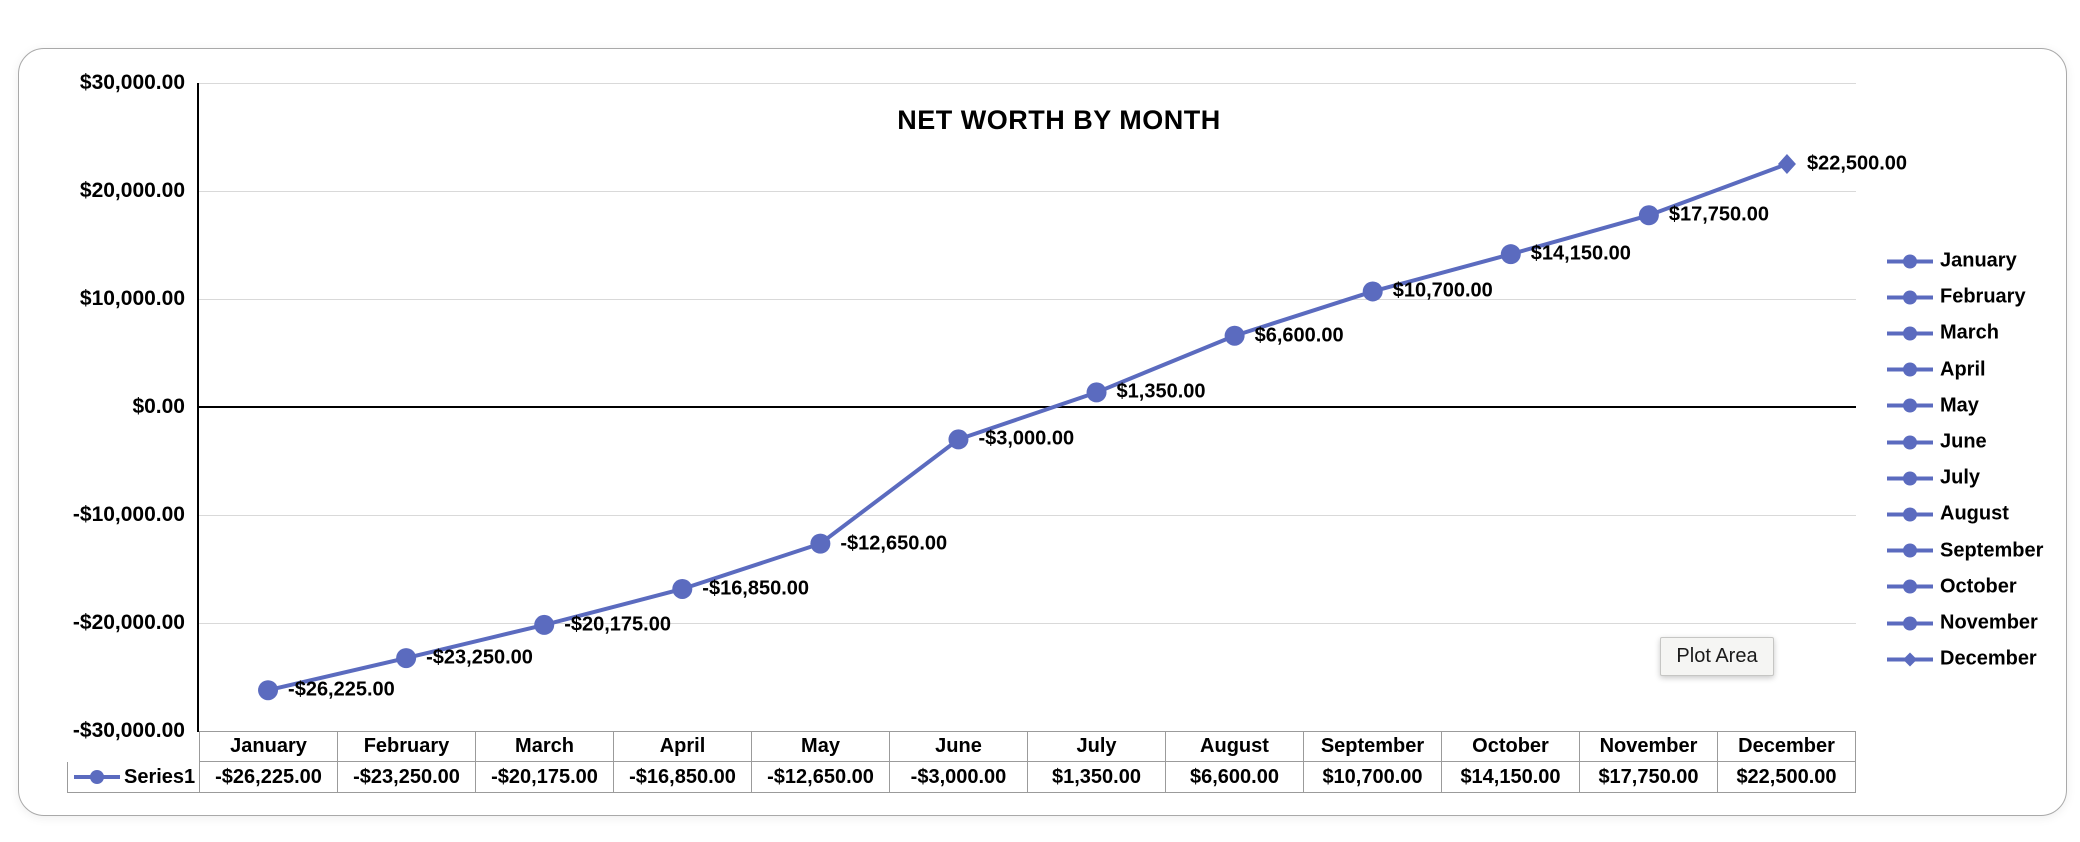 The height and width of the screenshot is (842, 2080). I want to click on legend-item-july: July, so click(1933, 478).